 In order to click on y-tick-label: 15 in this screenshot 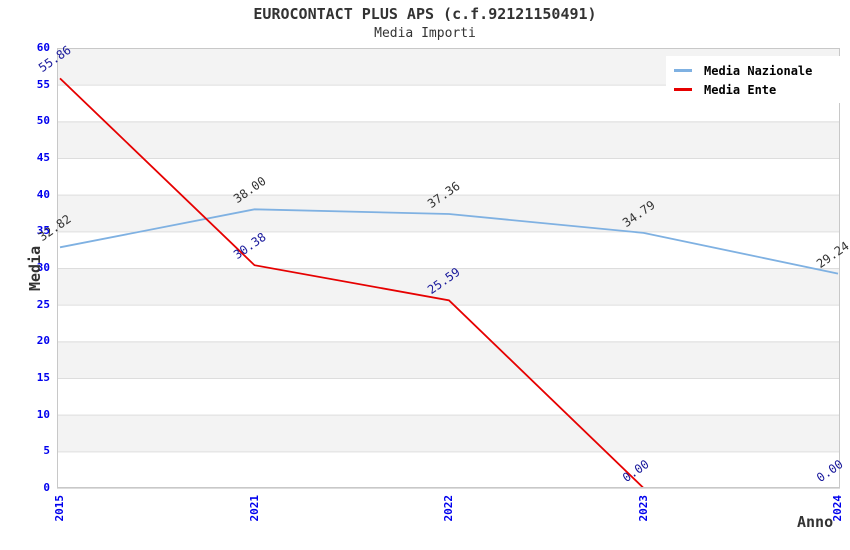, I will do `click(43, 377)`.